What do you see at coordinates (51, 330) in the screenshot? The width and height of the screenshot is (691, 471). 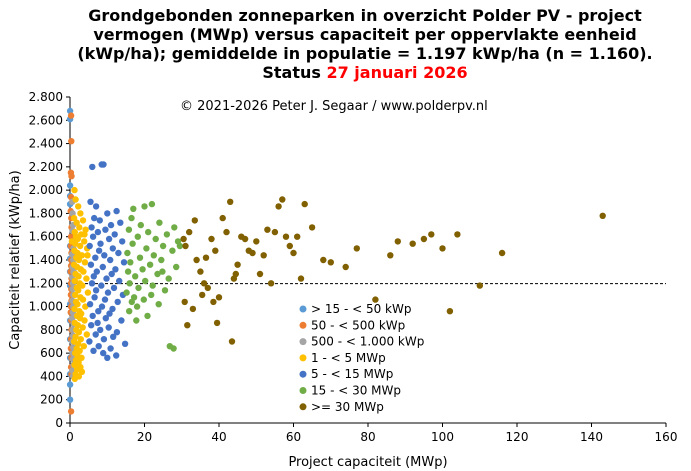 I see `y-tick-label: 800` at bounding box center [51, 330].